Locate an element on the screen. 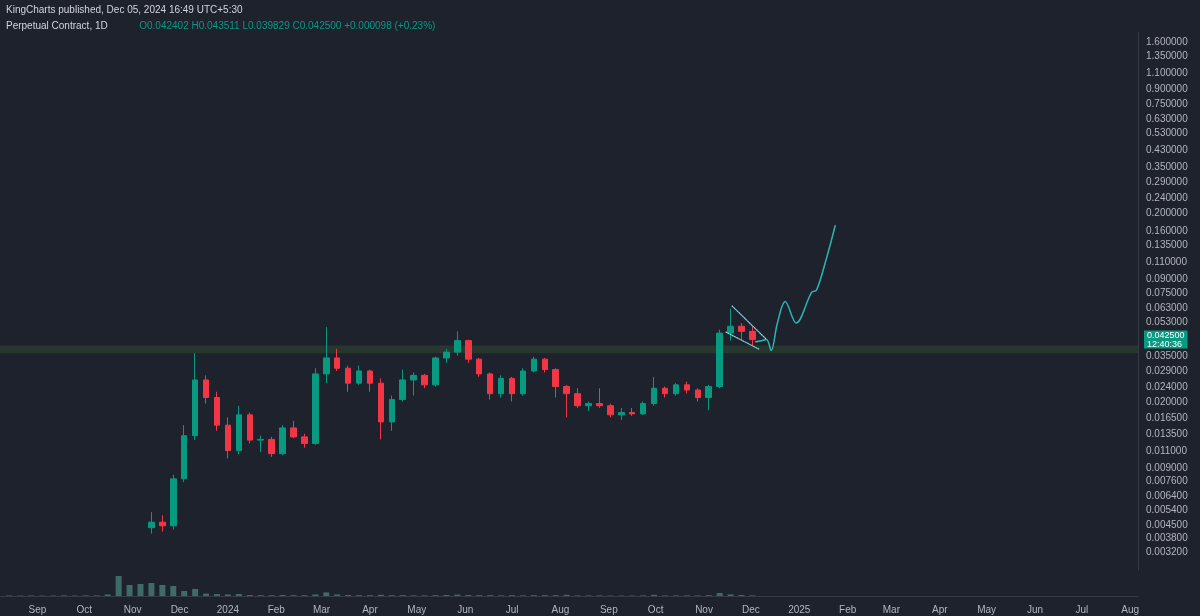  chart-title: Perpetual Contract, 1D is located at coordinates (57, 25).